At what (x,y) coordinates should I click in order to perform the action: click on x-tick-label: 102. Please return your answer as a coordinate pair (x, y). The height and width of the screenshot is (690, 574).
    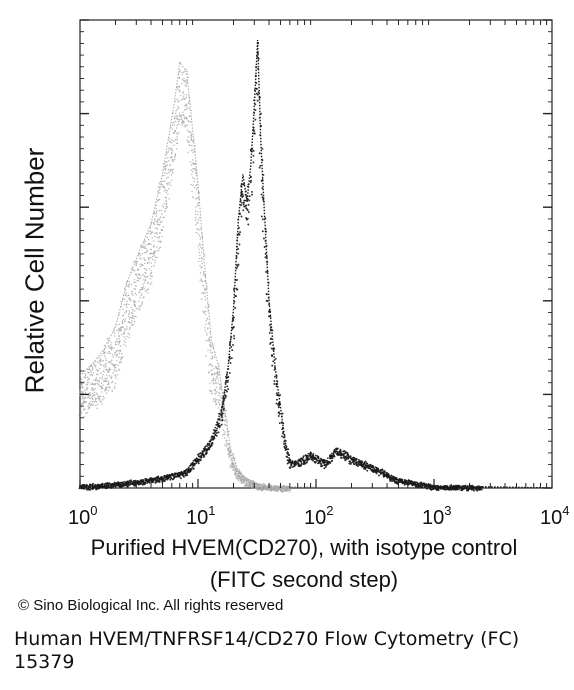
    Looking at the image, I should click on (318, 516).